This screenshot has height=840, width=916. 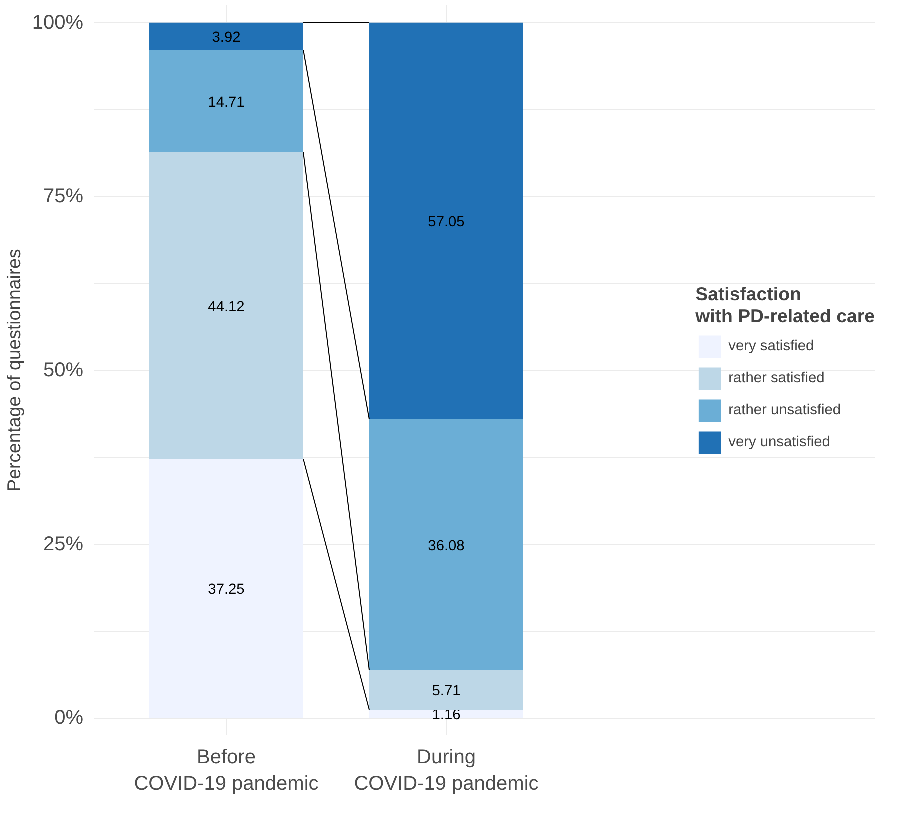 I want to click on y-tick-label: 0%, so click(x=69, y=718).